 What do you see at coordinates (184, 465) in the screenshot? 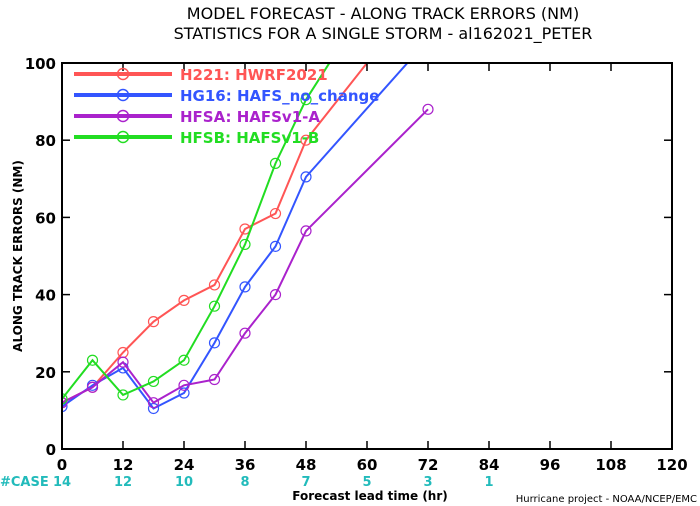
I see `x-tick-label: 24` at bounding box center [184, 465].